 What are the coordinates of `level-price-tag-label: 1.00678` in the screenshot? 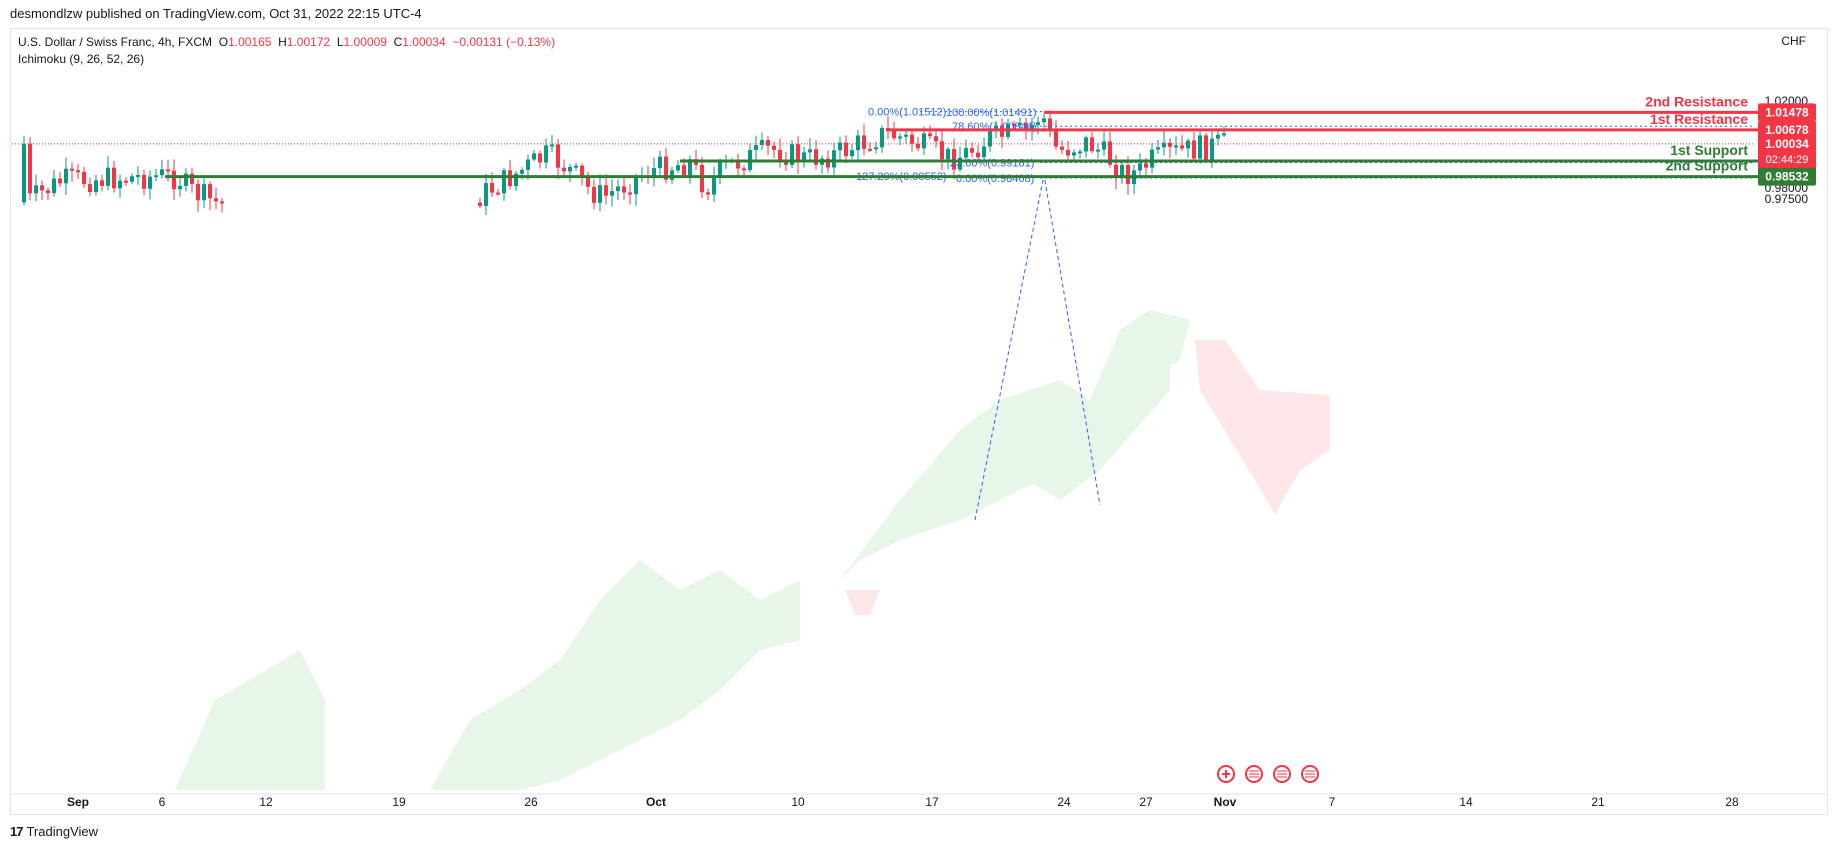 It's located at (1787, 130).